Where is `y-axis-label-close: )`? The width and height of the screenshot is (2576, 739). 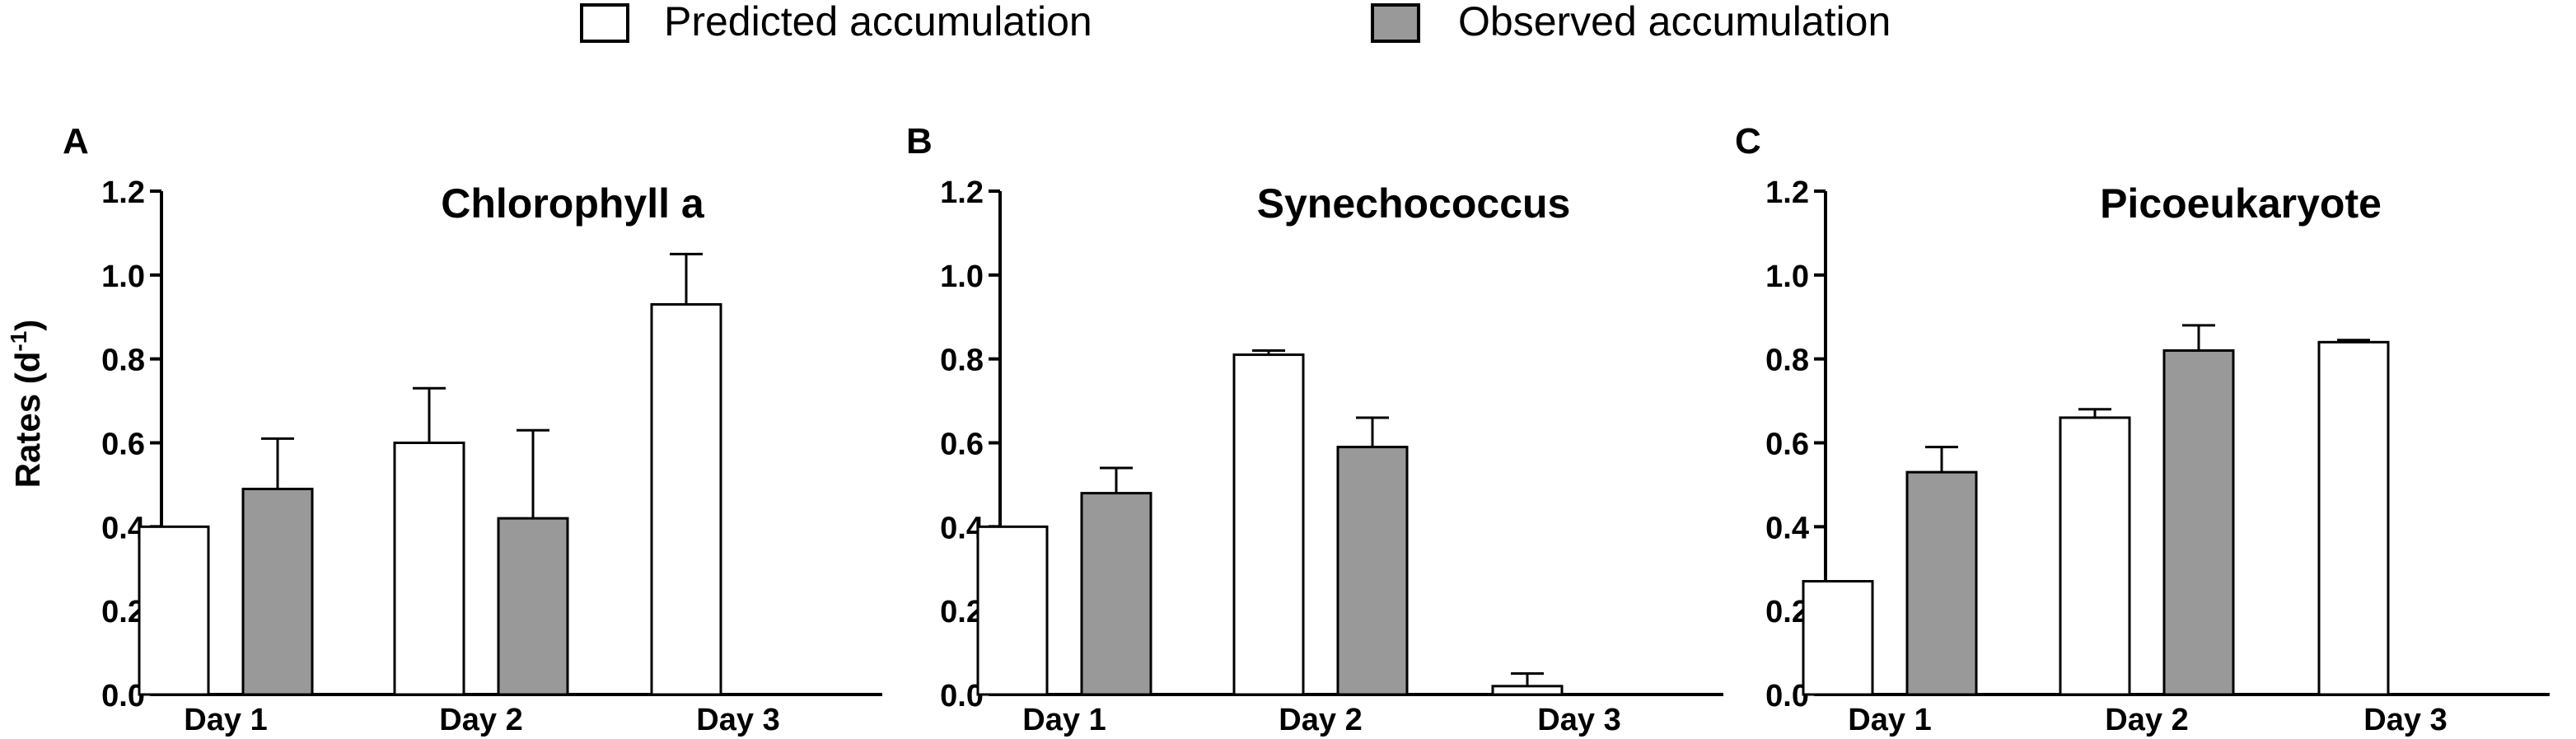 y-axis-label-close: ) is located at coordinates (27, 325).